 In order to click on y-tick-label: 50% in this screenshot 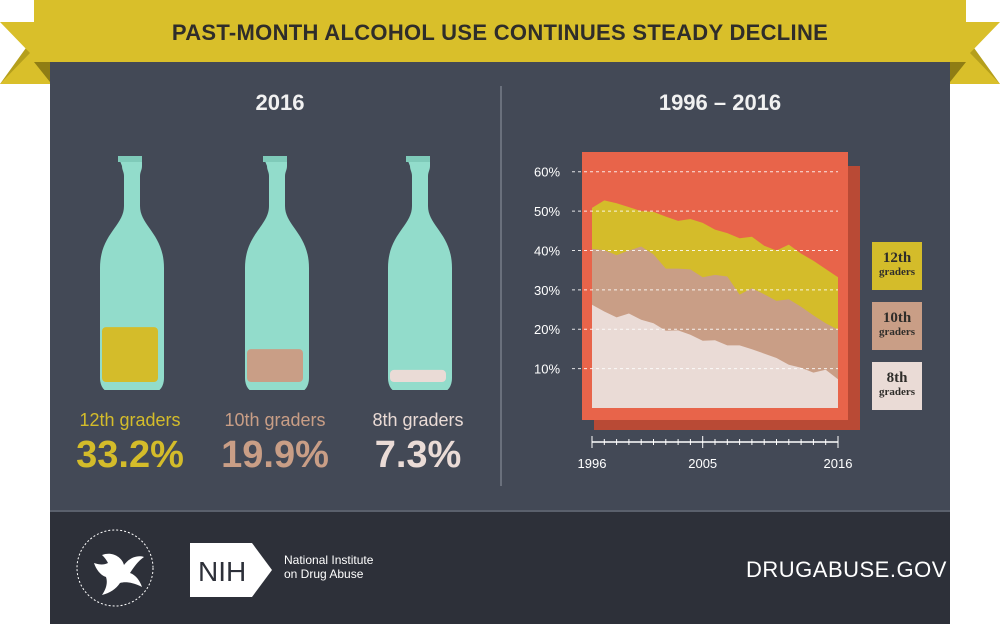, I will do `click(547, 211)`.